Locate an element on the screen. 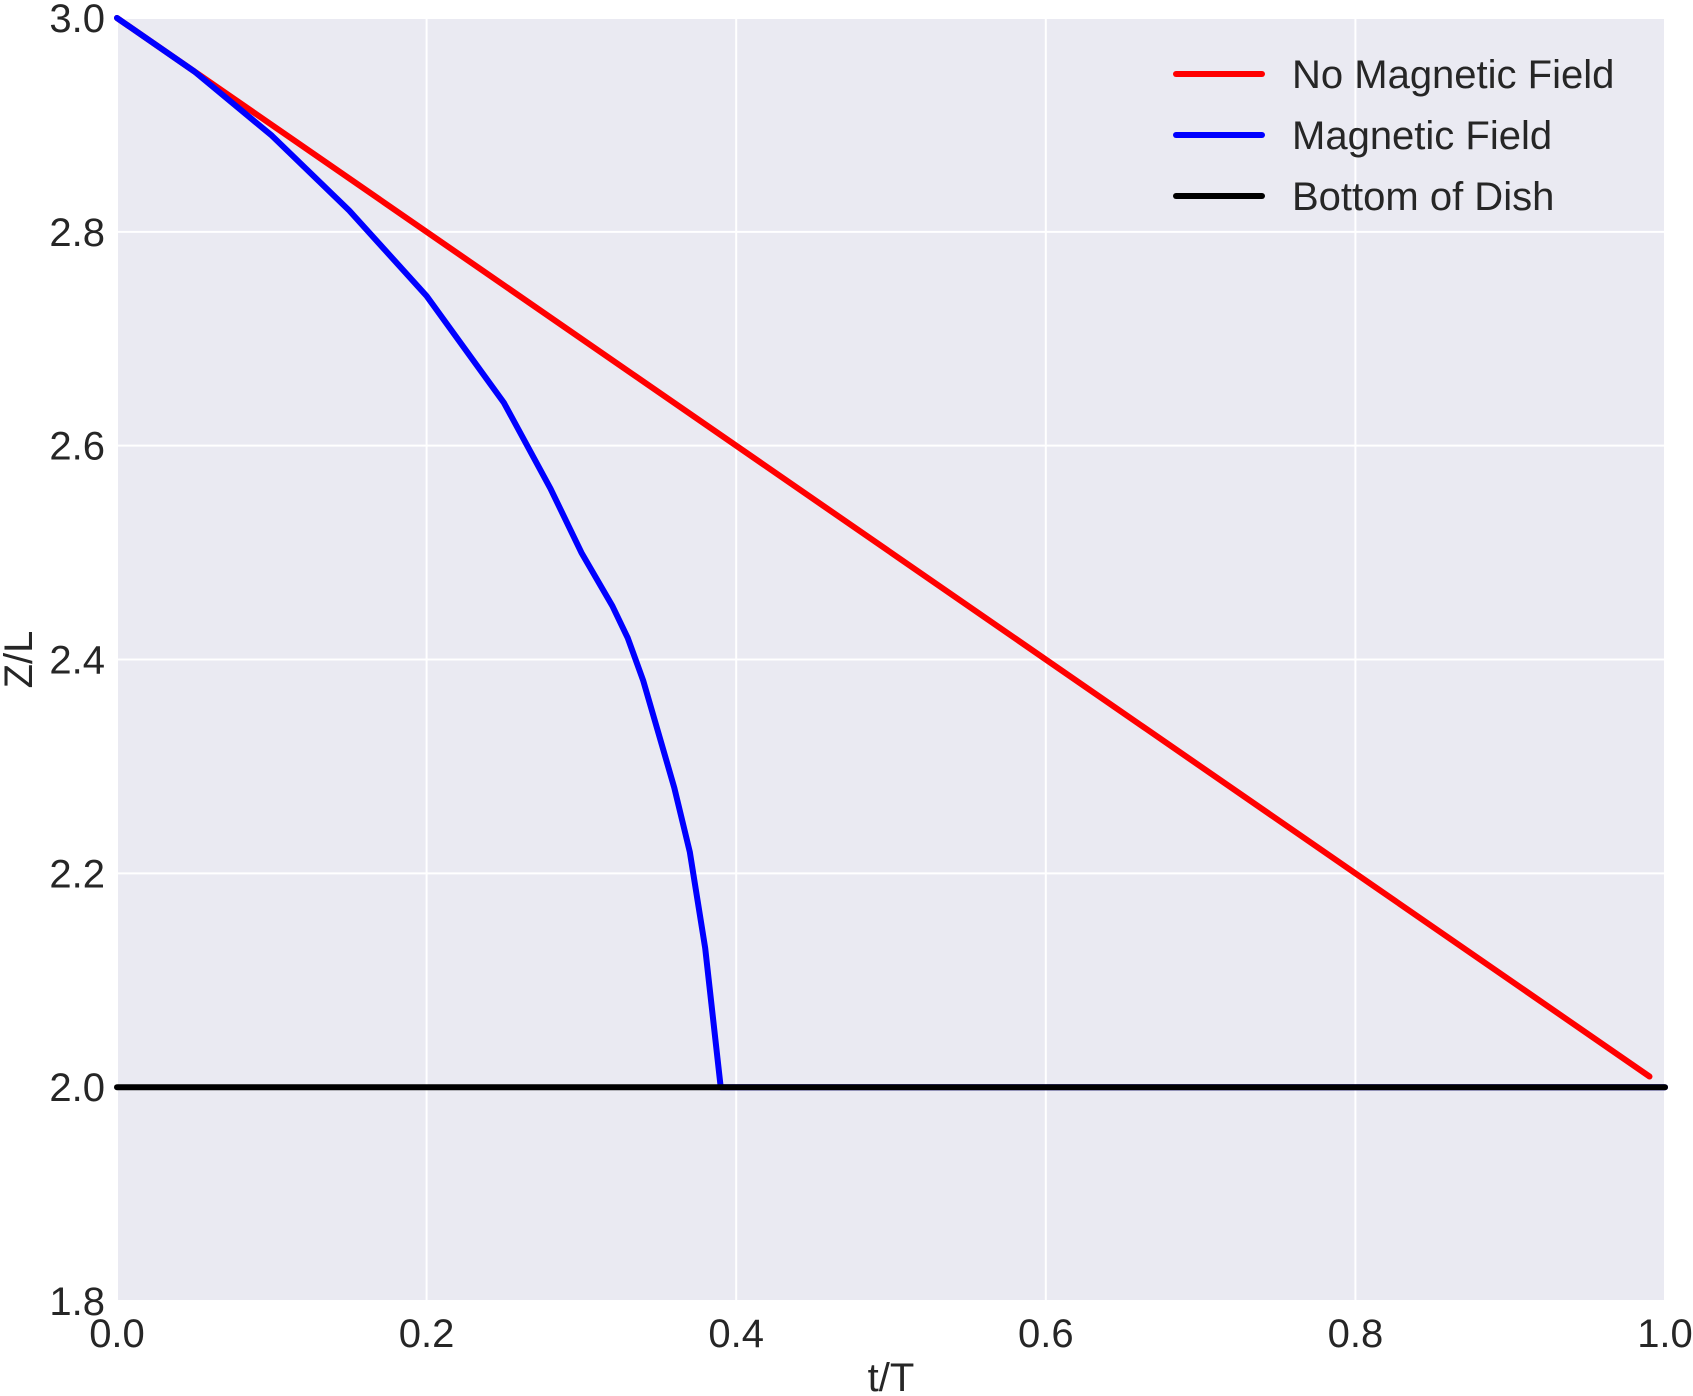  x-tick-label: 1.0 is located at coordinates (1665, 1334).